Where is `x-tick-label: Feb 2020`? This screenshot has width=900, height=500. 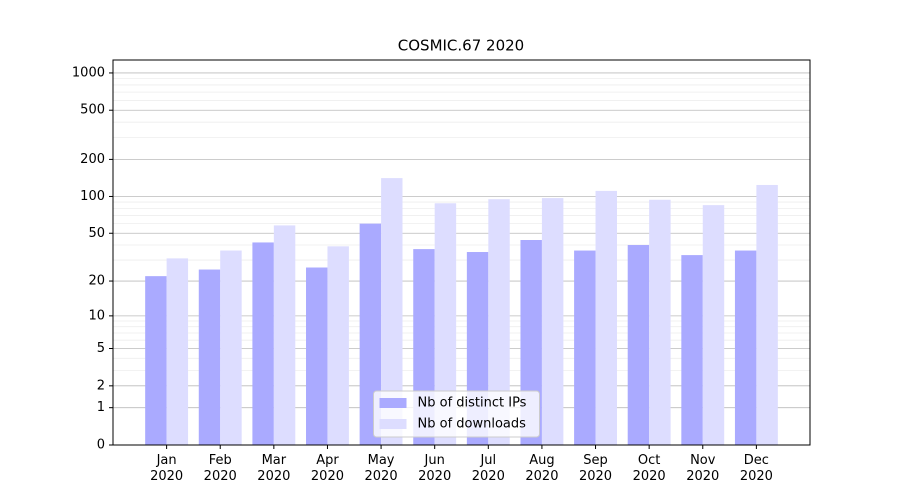 x-tick-label: Feb 2020 is located at coordinates (220, 468).